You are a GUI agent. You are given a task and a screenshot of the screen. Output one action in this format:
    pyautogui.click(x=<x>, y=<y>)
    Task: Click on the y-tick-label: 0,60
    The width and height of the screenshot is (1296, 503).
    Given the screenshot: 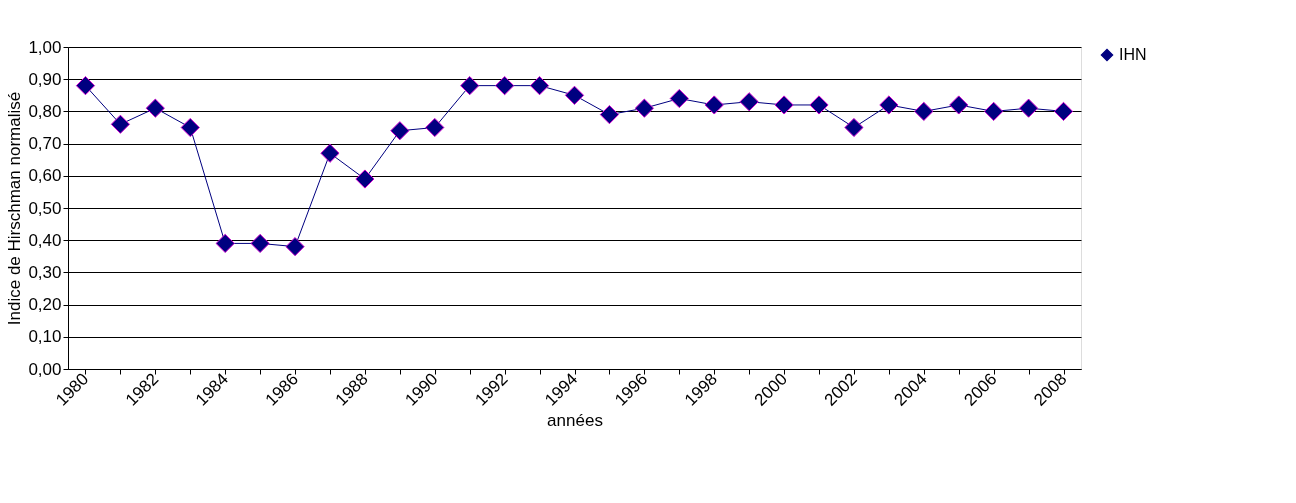 What is the action you would take?
    pyautogui.click(x=45, y=176)
    